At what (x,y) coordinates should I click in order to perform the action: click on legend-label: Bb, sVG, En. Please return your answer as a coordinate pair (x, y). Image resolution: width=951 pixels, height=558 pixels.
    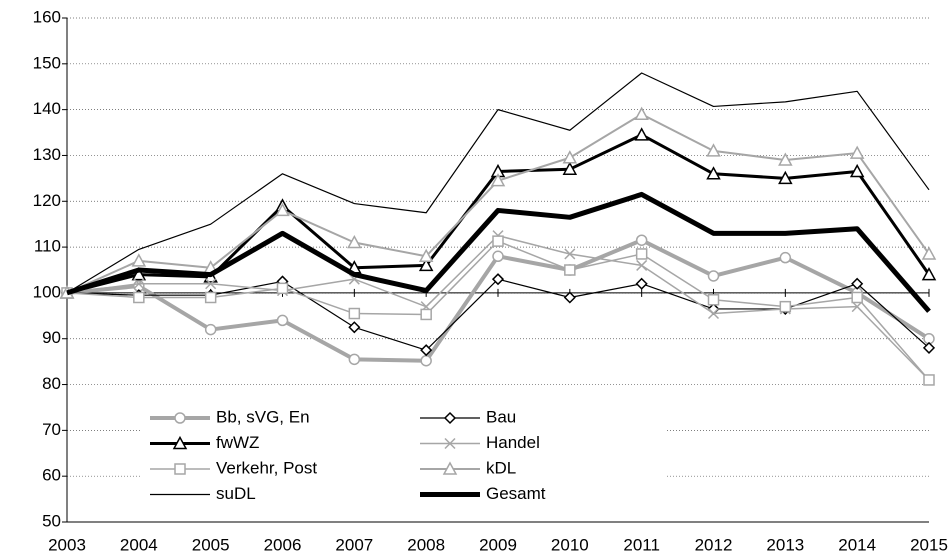
    Looking at the image, I should click on (263, 416).